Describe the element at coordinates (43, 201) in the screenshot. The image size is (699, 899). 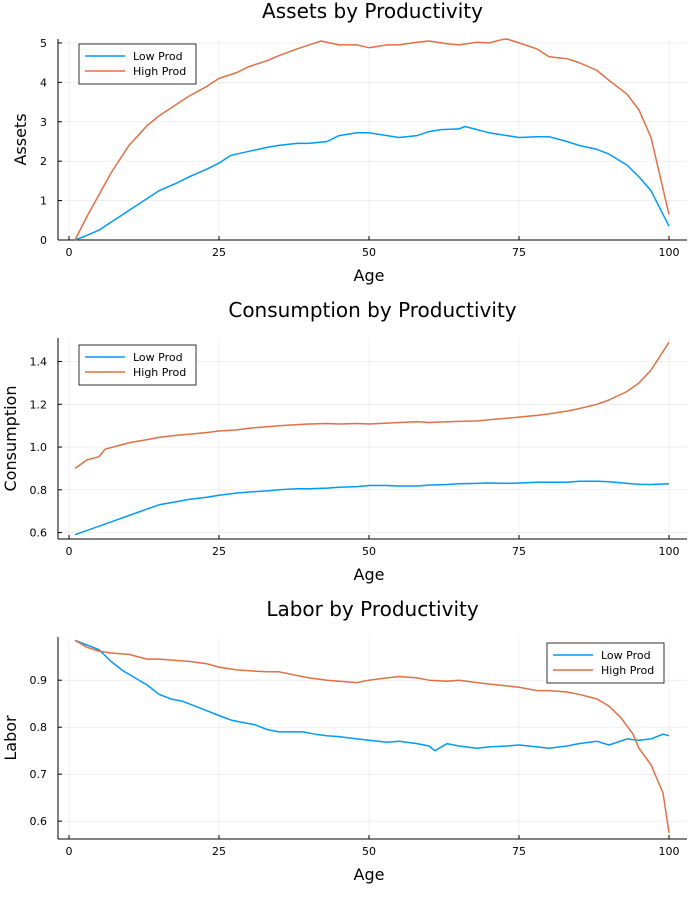
I see `y-tick-label: 1` at that location.